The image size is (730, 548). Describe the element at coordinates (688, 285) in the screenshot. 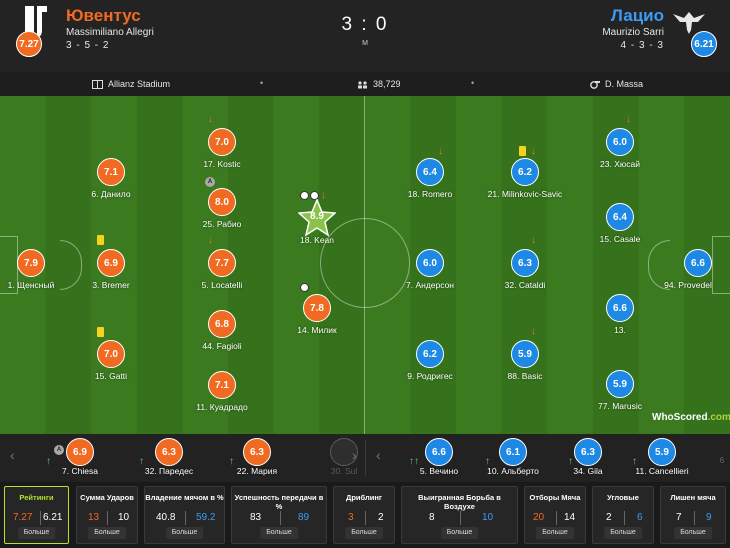

I see `player-name: 94. Provedel` at that location.